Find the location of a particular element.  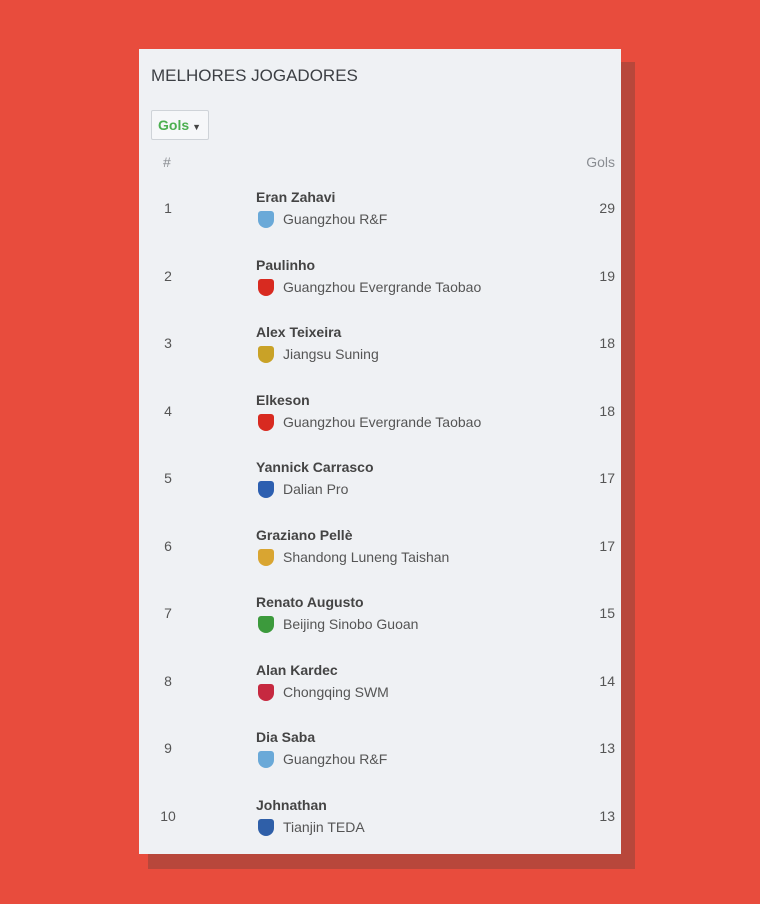

player-name: Alex Teixeira is located at coordinates (299, 332).